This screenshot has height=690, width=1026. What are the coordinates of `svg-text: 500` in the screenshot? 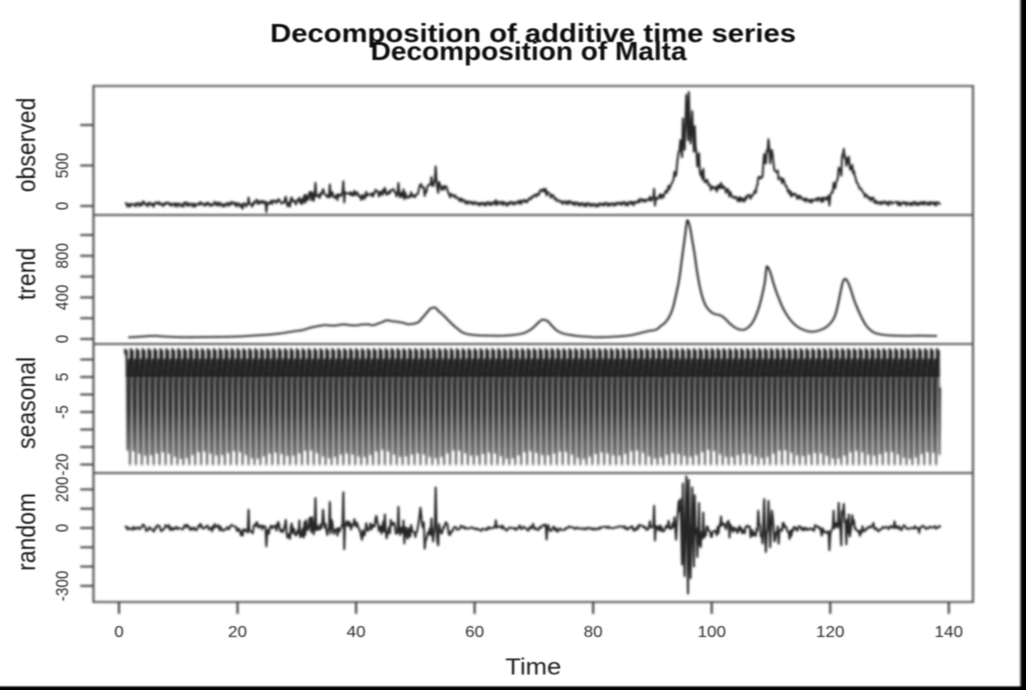 It's located at (62, 166).